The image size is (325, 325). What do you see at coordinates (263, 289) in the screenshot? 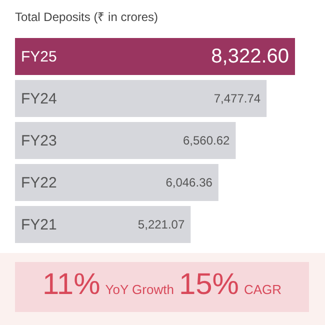
I see `text: CAGR` at bounding box center [263, 289].